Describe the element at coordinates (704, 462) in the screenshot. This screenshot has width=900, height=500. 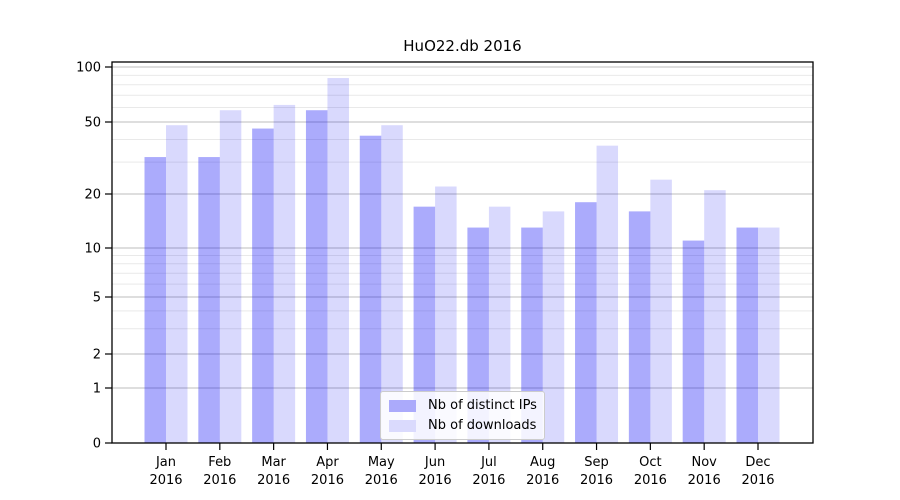
I see `x-tick-label-month: Nov` at that location.